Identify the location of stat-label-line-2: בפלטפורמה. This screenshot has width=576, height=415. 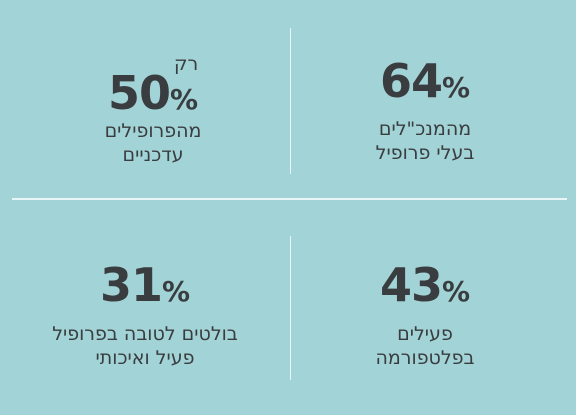
(425, 358).